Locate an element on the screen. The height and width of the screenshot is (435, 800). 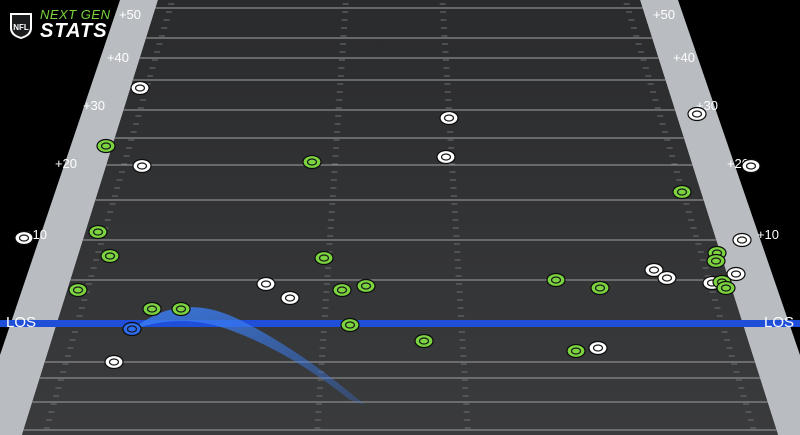
line-of-scrimmage is located at coordinates (400, 323).